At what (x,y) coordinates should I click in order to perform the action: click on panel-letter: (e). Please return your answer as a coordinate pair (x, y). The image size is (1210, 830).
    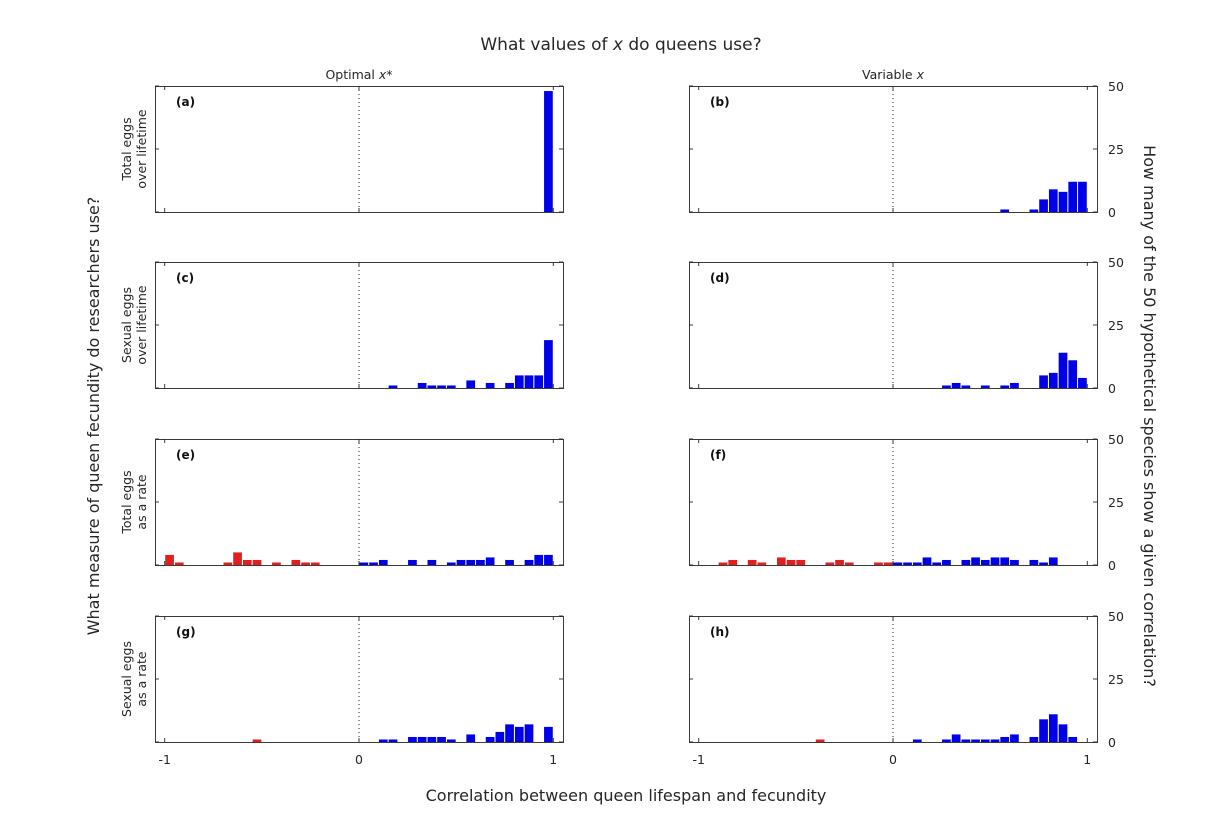
    Looking at the image, I should click on (185, 455).